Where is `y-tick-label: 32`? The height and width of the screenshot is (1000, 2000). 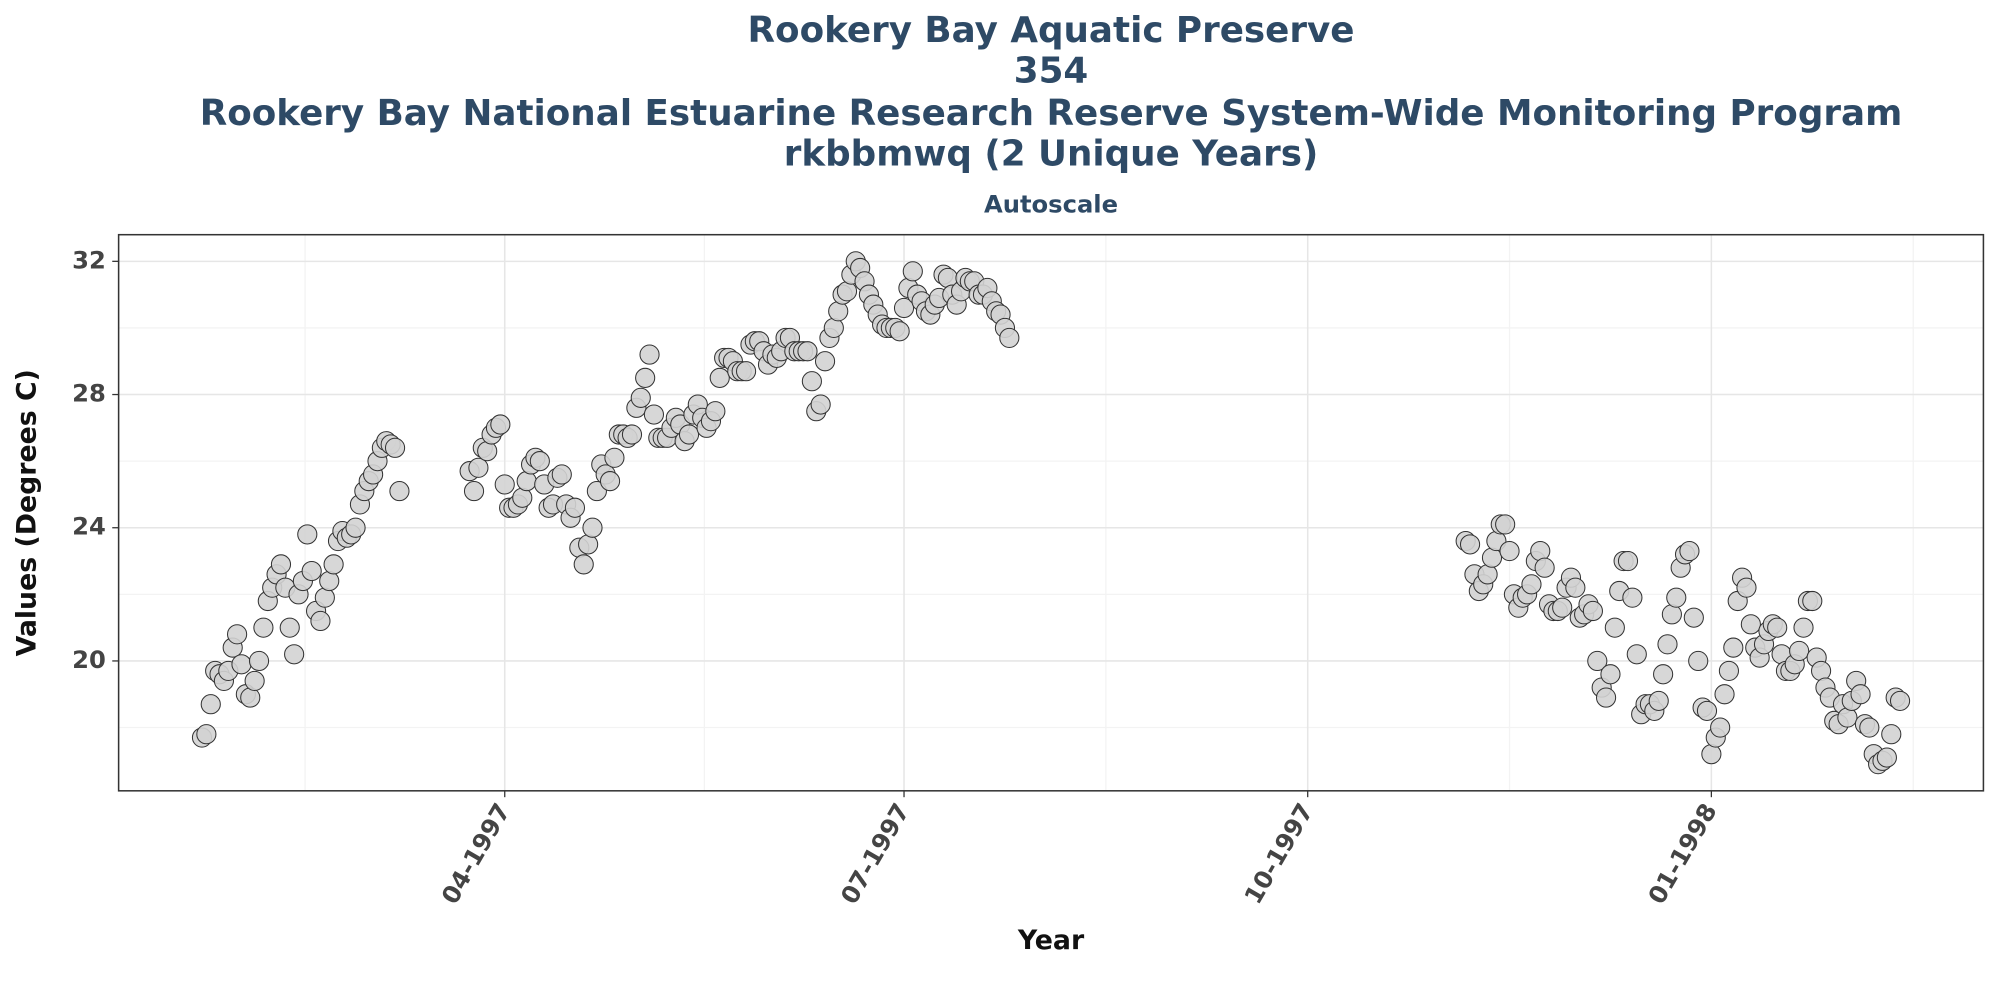
y-tick-label: 32 is located at coordinates (89, 260).